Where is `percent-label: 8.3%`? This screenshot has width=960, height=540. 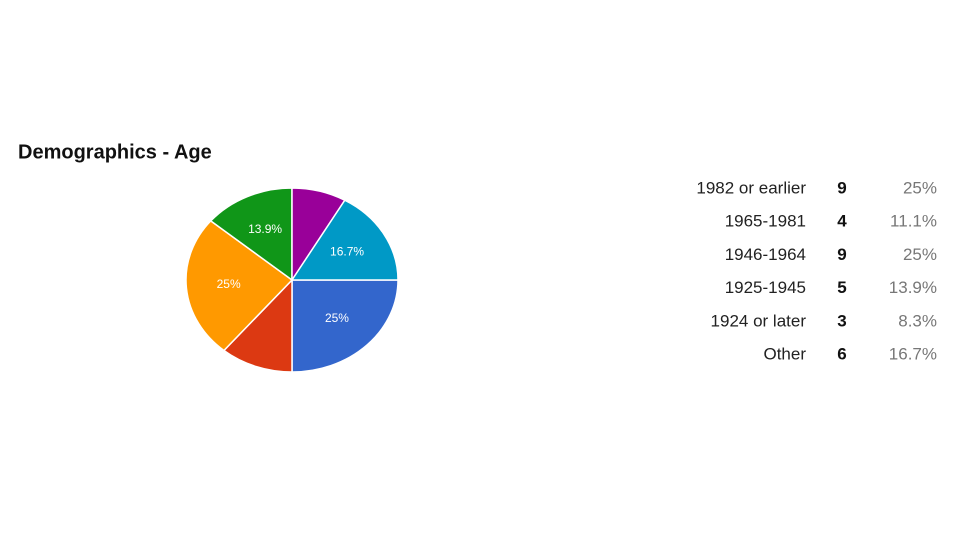 percent-label: 8.3% is located at coordinates (917, 320).